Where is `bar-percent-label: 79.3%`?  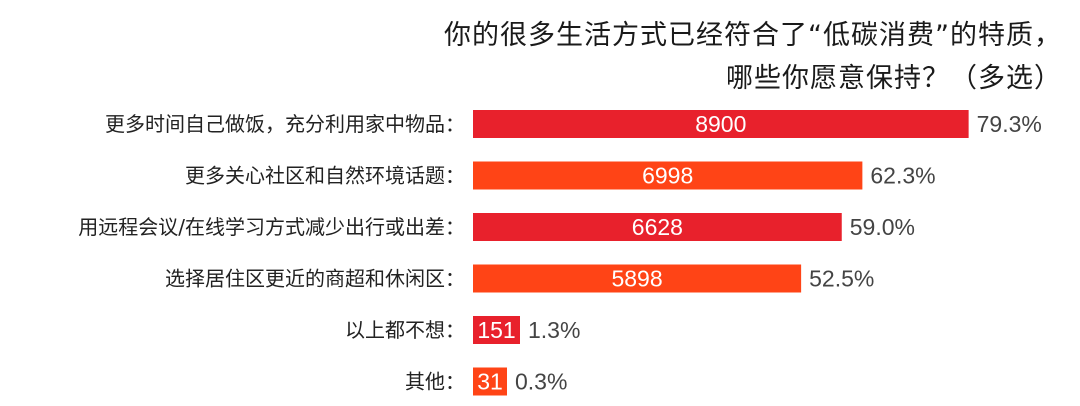
bar-percent-label: 79.3% is located at coordinates (1009, 124).